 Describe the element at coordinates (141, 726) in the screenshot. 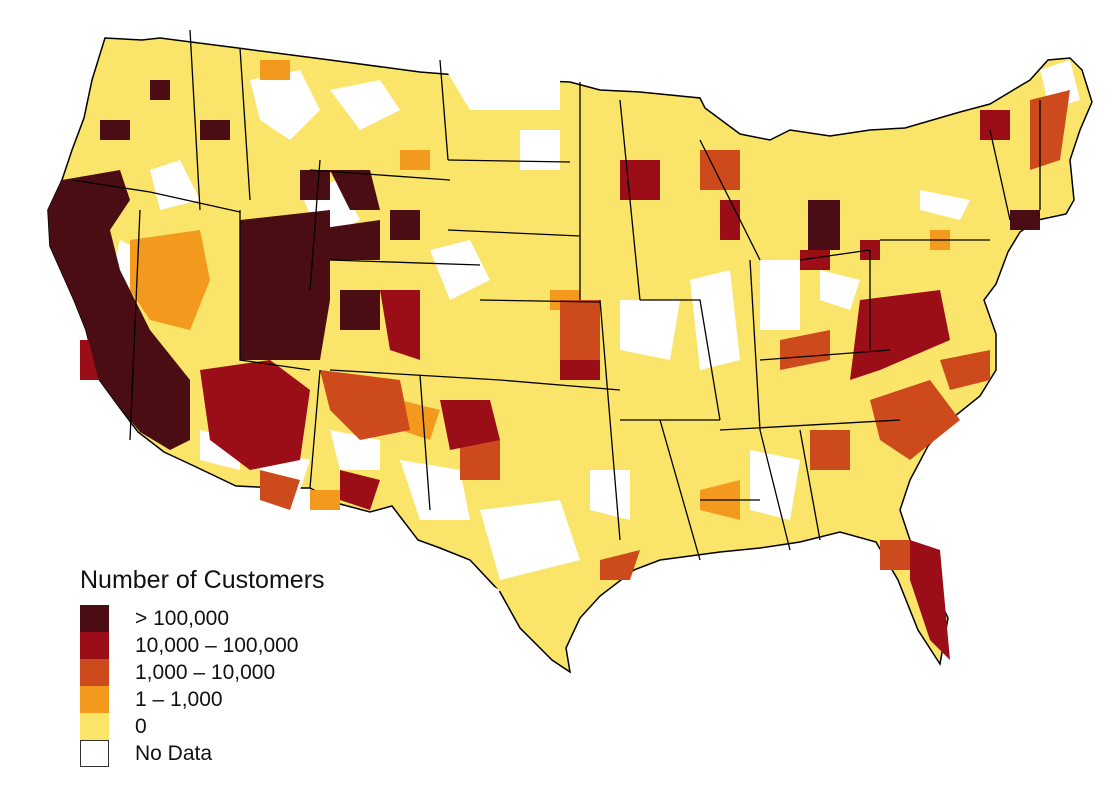

I see `legend-label: 0` at that location.